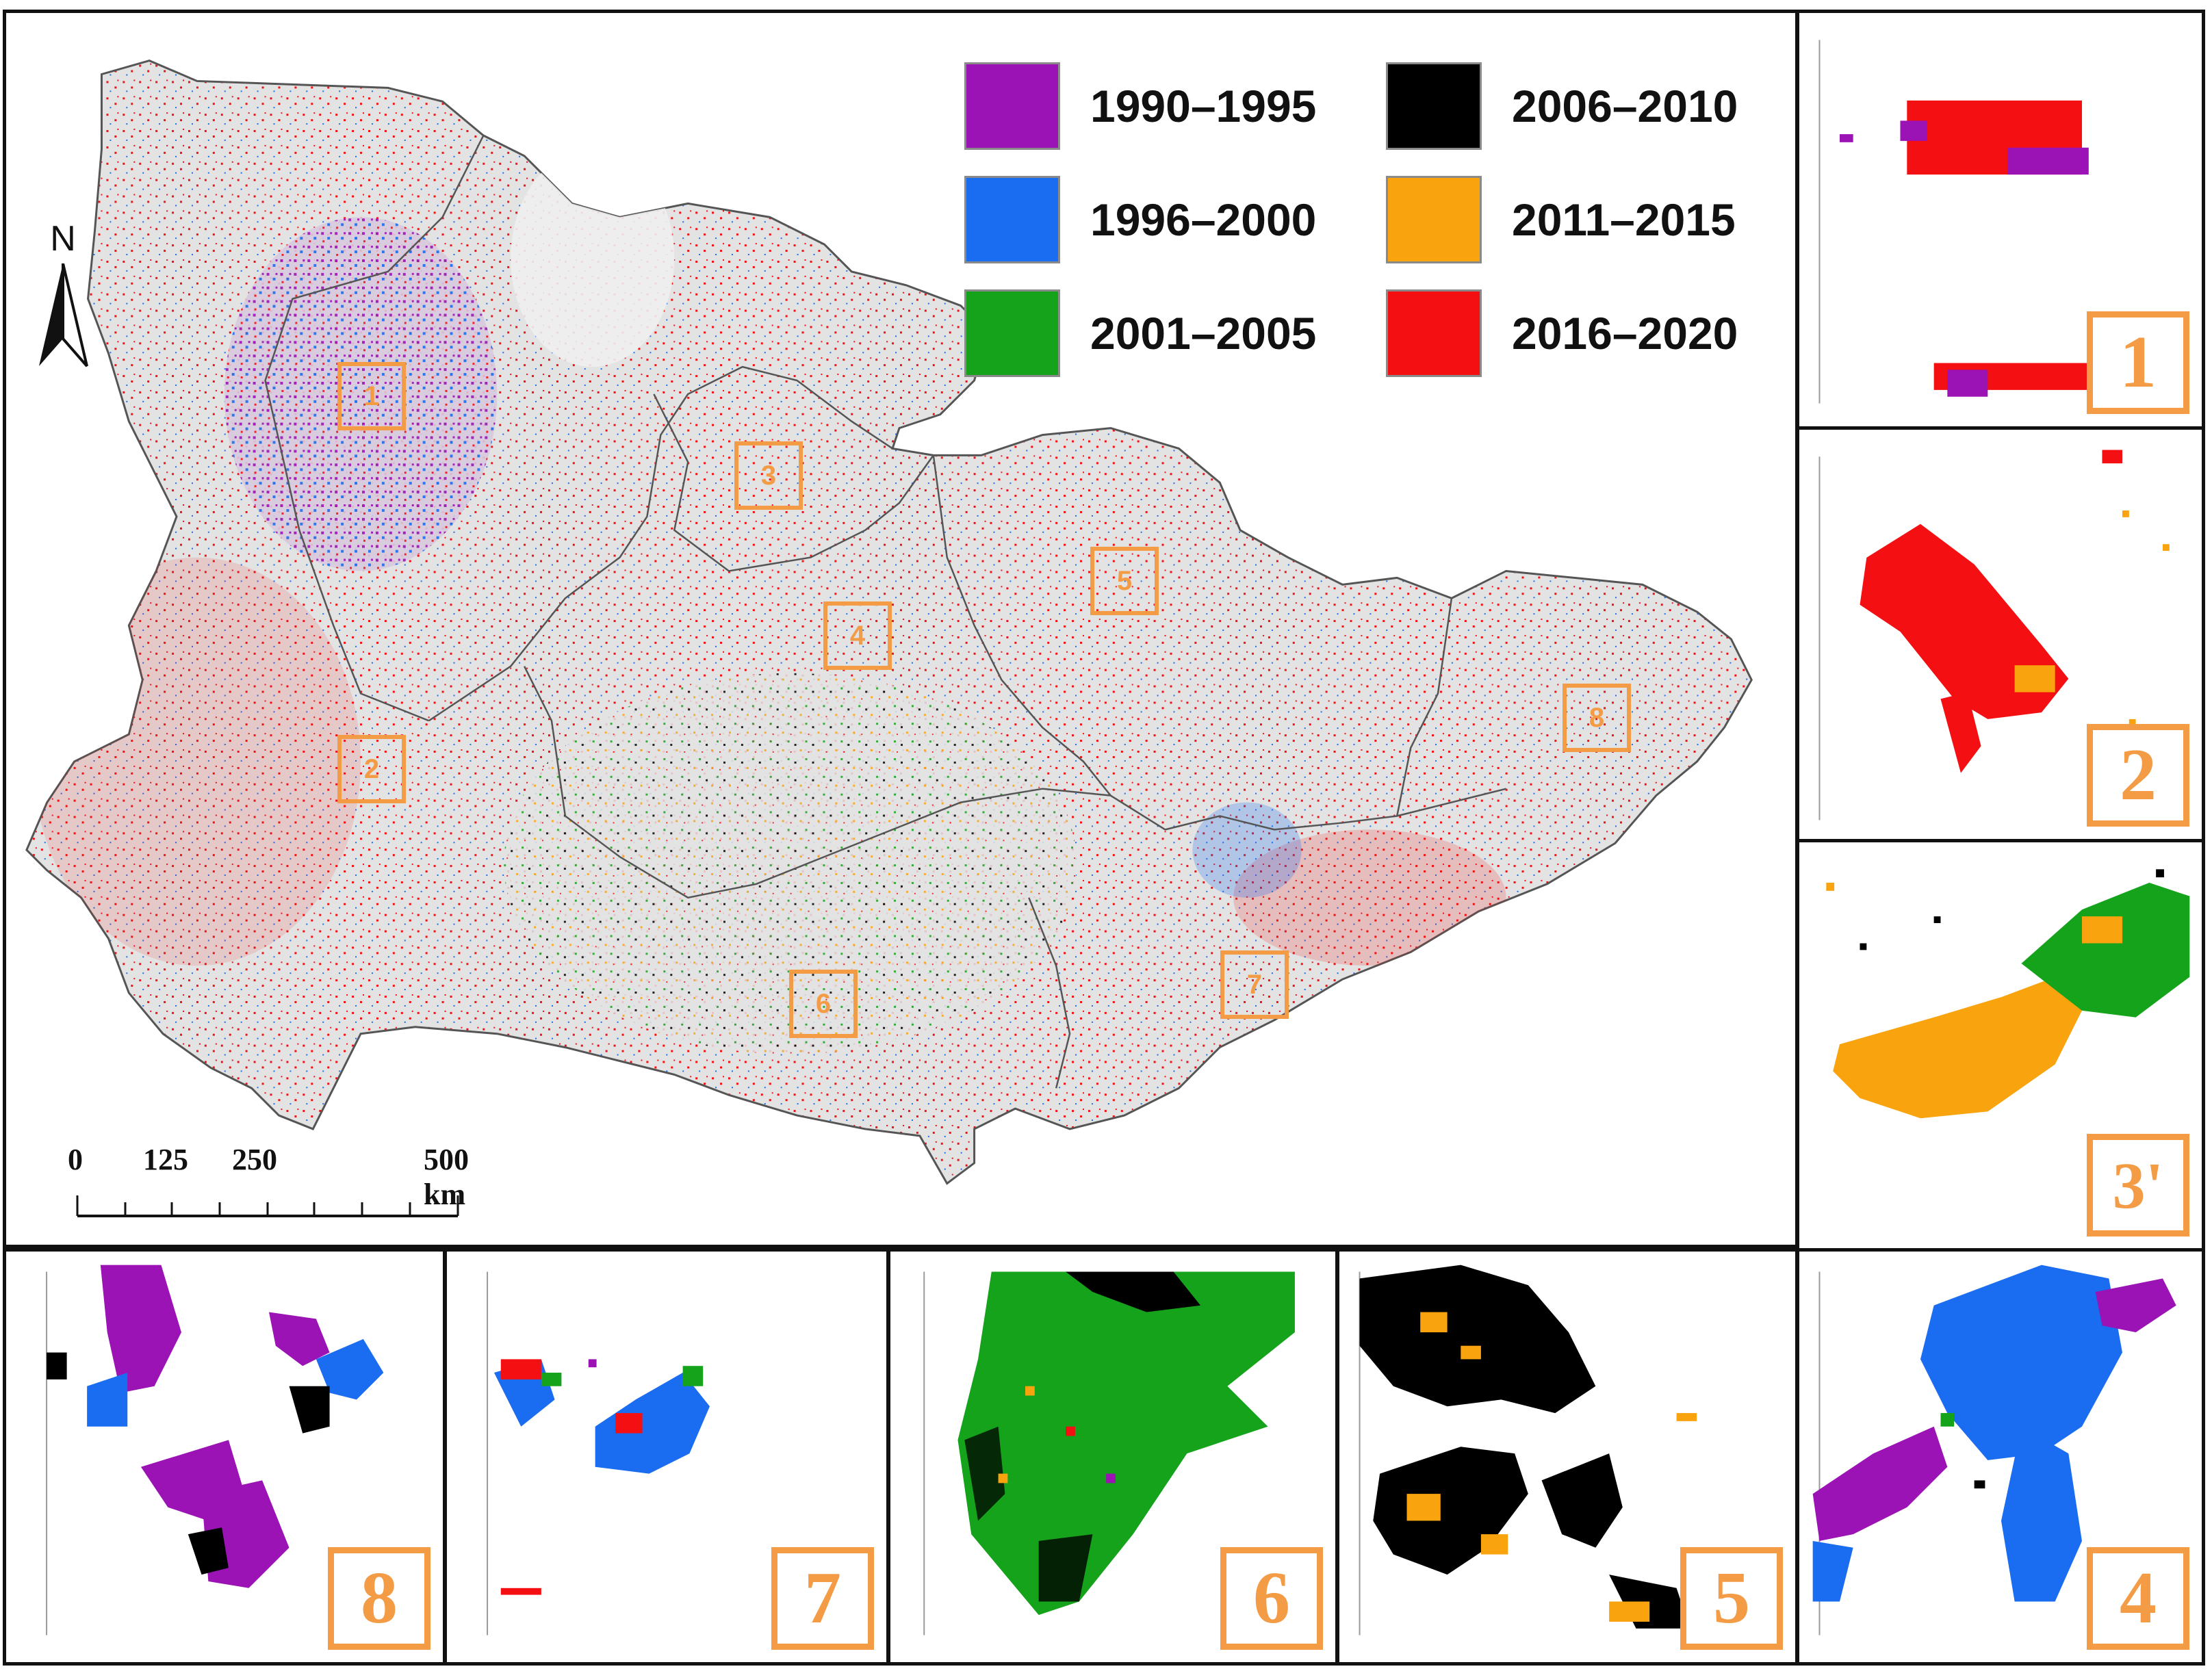  I want to click on inset-label: 2, so click(2138, 775).